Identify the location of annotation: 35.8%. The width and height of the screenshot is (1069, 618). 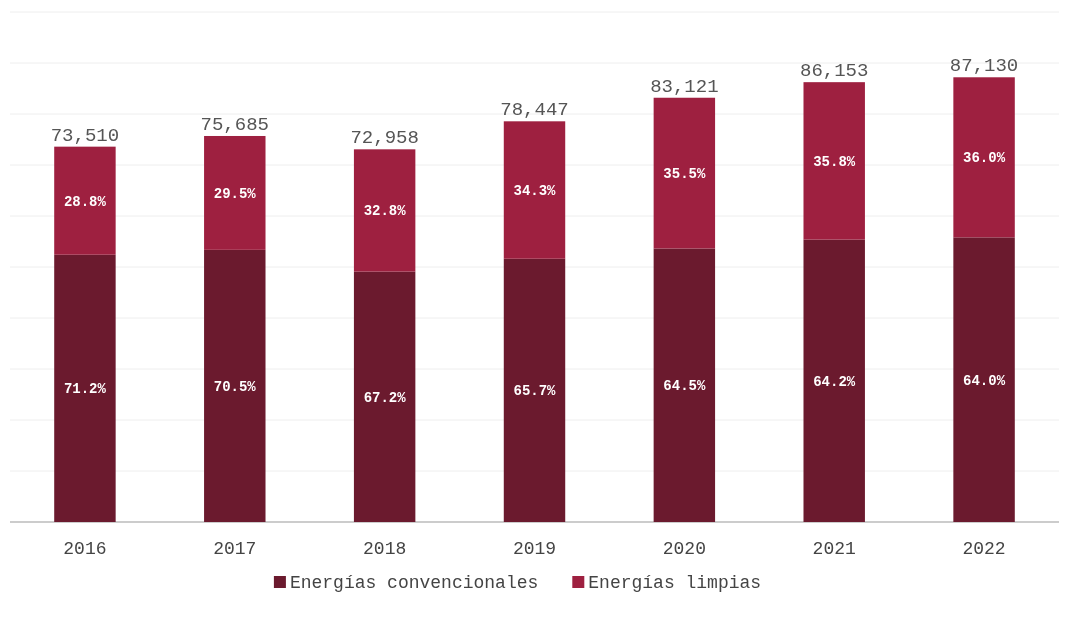
(834, 161).